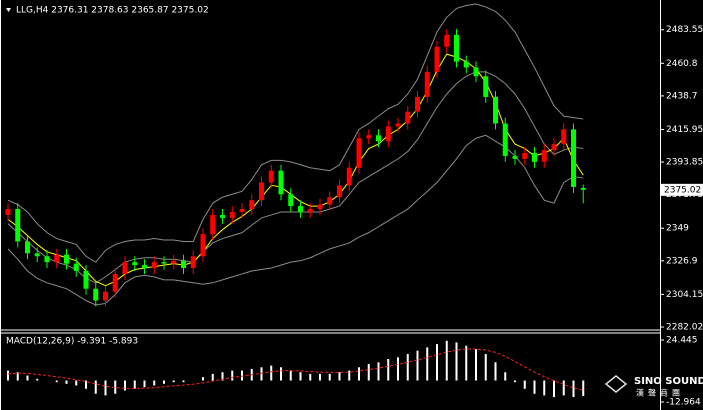  I want to click on watermark-brand: SINO SOUND, so click(668, 381).